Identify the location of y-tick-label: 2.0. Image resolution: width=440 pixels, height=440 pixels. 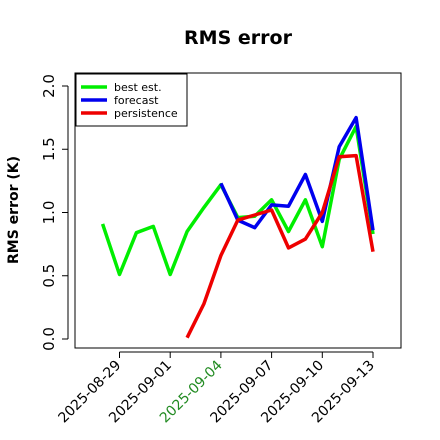
(49, 86).